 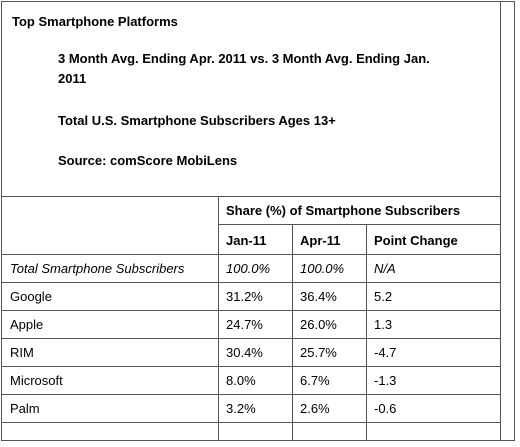 I want to click on cell-apr: 100.0%, so click(x=322, y=268).